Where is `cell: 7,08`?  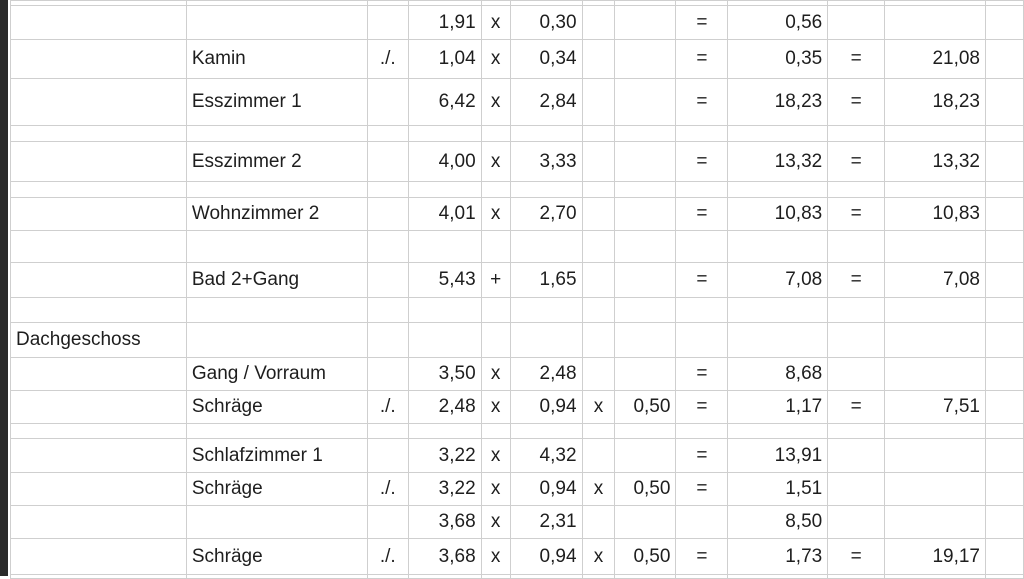
cell: 7,08 is located at coordinates (935, 280).